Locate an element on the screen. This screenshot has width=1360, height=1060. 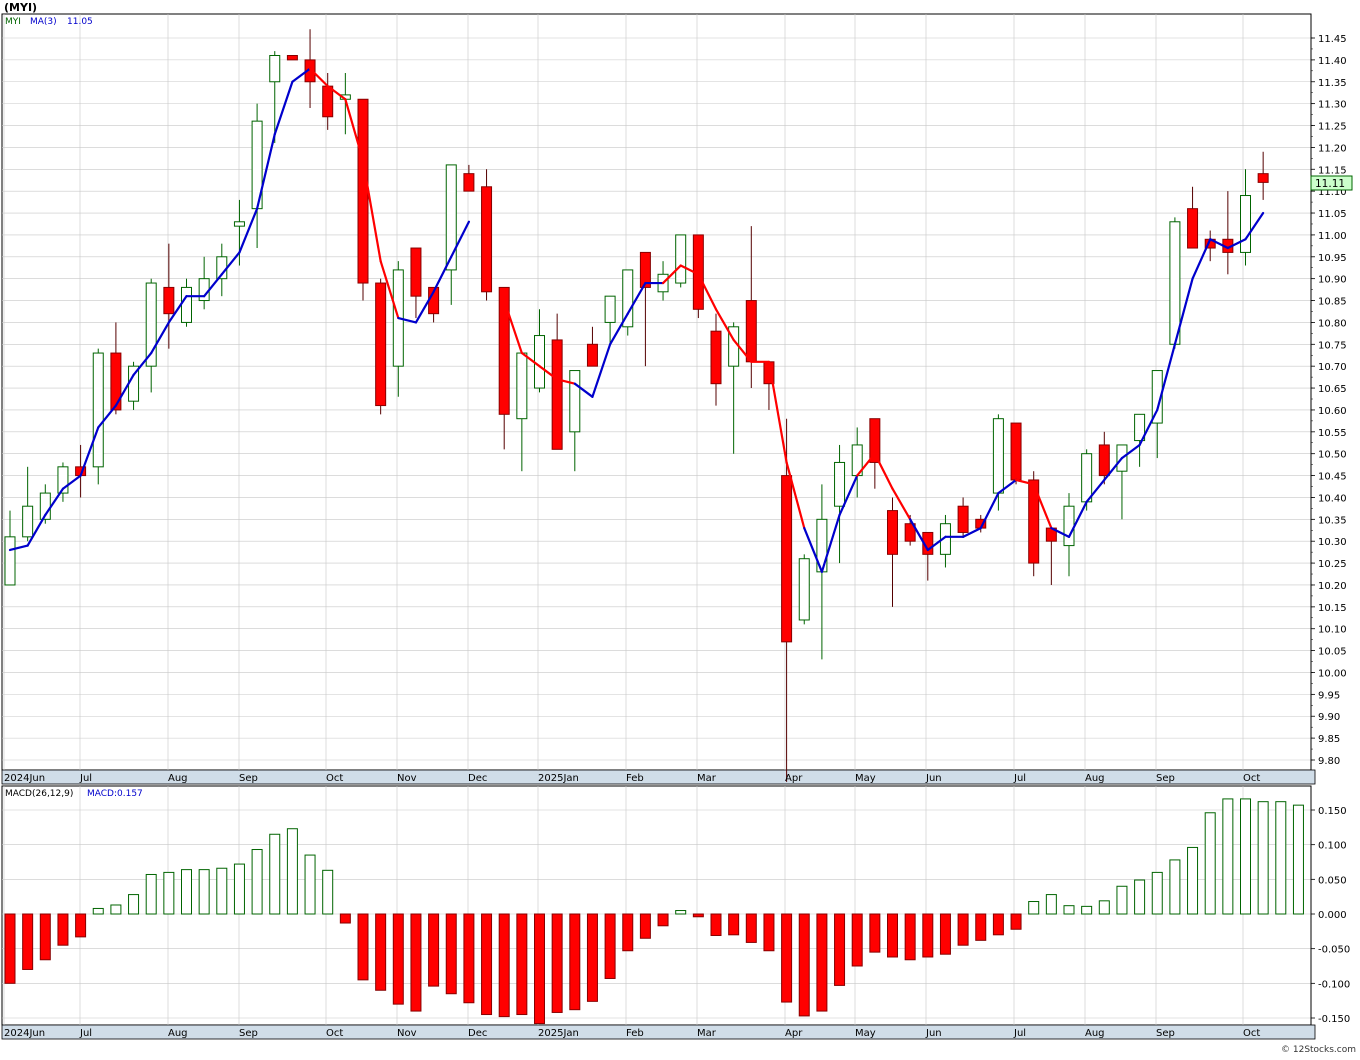
price-y-tick-label: 10.05 is located at coordinates (1332, 652).